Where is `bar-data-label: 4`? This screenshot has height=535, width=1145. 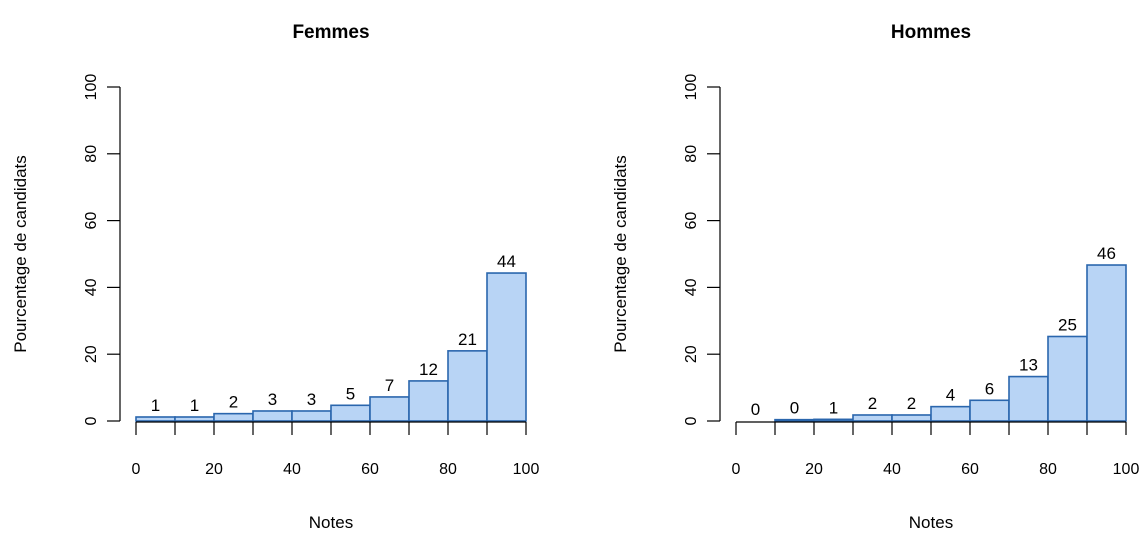 bar-data-label: 4 is located at coordinates (950, 395).